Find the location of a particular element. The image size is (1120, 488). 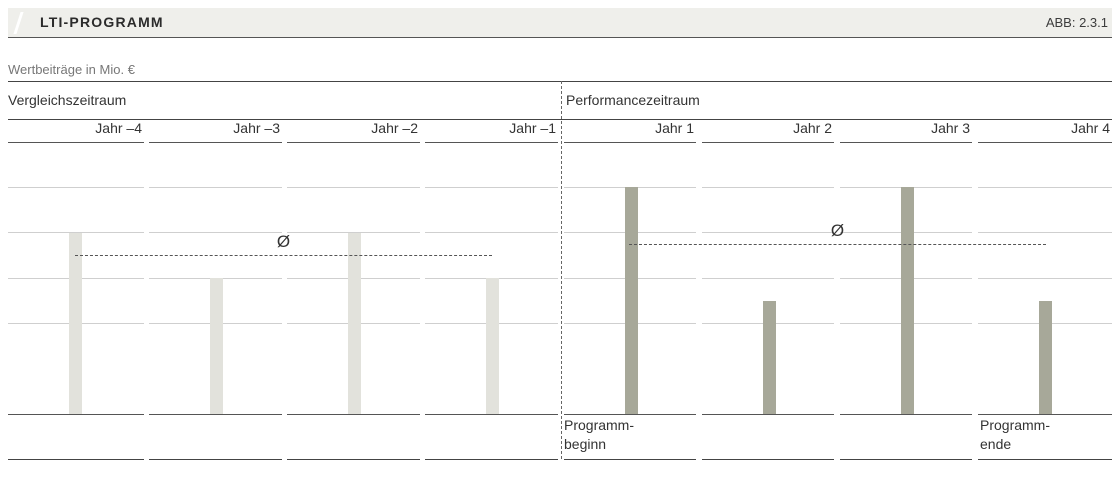

year-tick-label: Jahr –4 is located at coordinates (118, 128).